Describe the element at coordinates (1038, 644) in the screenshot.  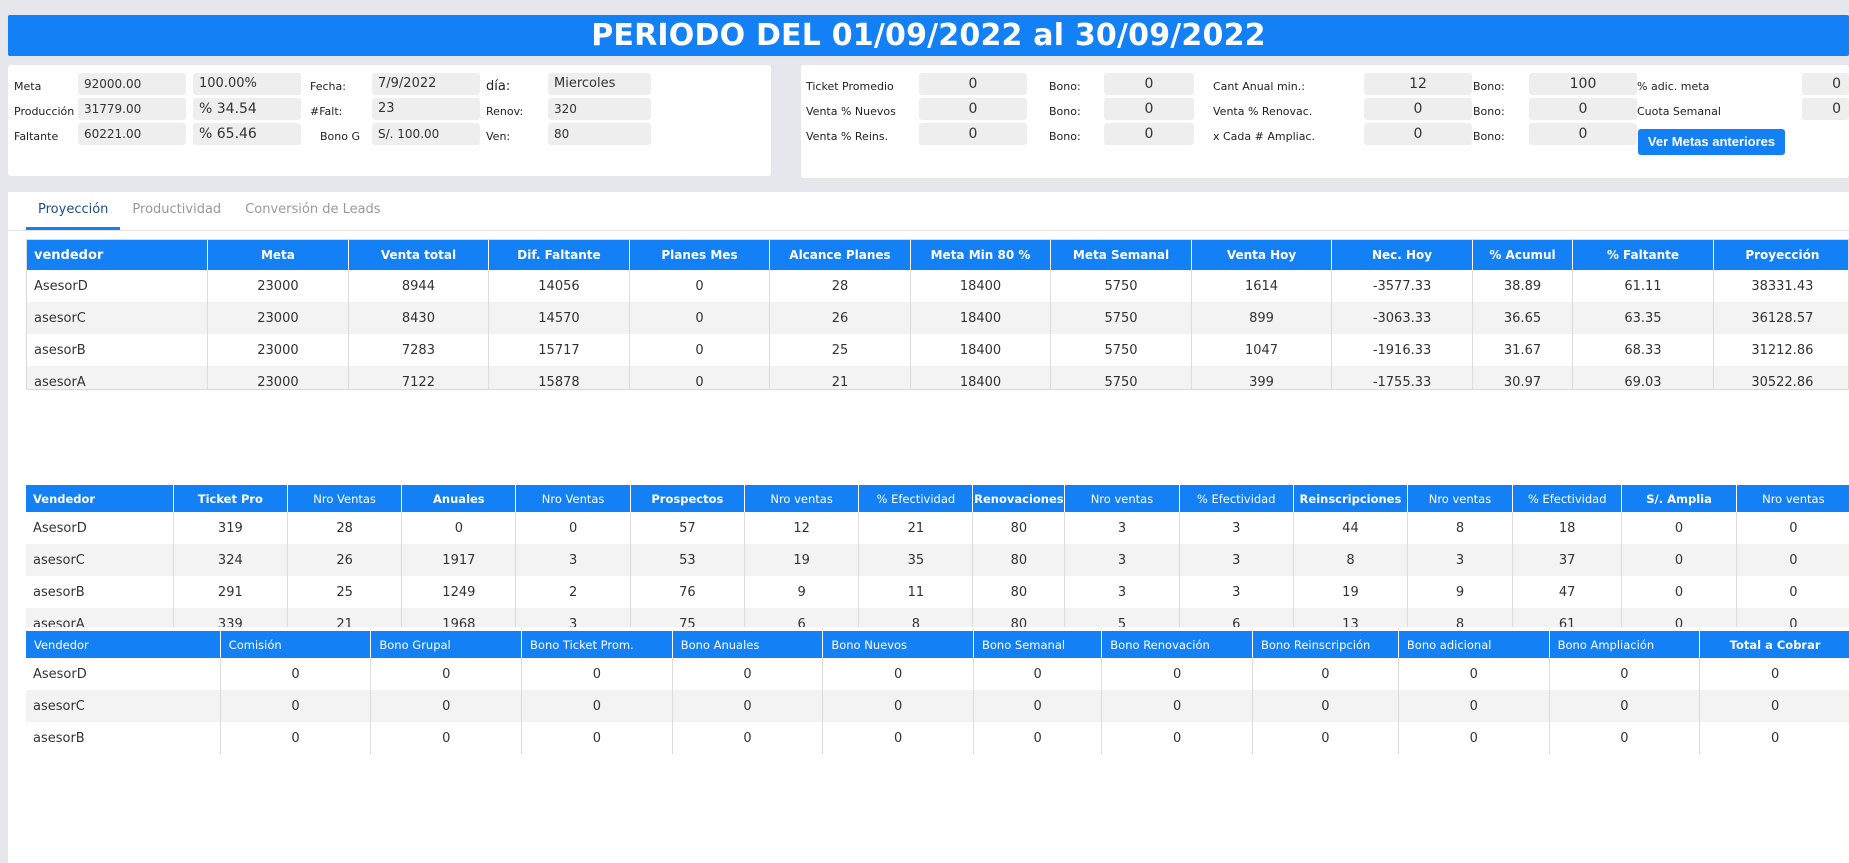
I see `col-header-bono-semanal: Bono Semanal` at that location.